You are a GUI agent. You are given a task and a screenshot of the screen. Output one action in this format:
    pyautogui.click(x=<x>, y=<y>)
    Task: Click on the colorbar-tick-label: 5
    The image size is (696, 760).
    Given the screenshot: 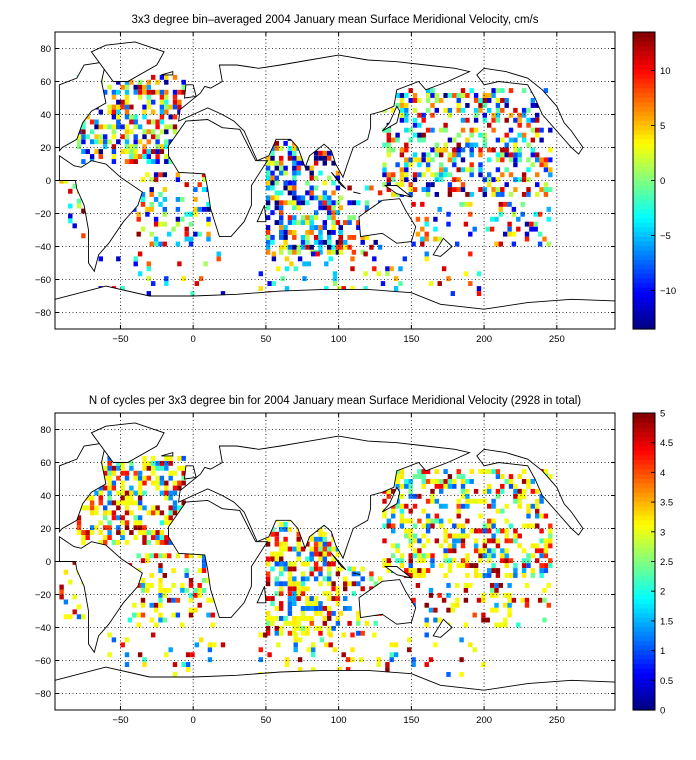 What is the action you would take?
    pyautogui.click(x=662, y=414)
    